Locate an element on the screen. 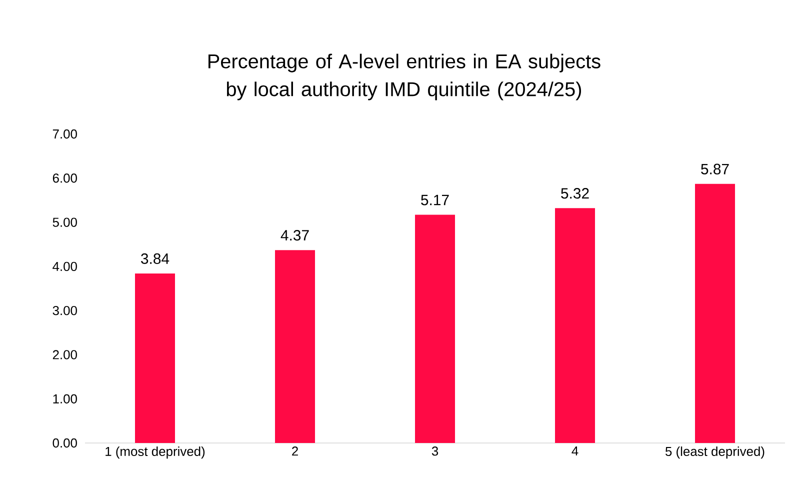 The image size is (808, 487). y-tick-label: 3.00 is located at coordinates (64, 311).